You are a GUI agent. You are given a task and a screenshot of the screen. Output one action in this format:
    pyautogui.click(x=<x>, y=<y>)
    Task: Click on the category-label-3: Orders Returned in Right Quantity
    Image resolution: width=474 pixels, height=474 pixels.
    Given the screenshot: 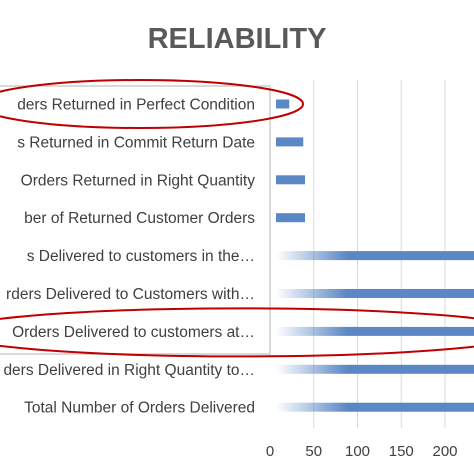 What is the action you would take?
    pyautogui.click(x=138, y=180)
    